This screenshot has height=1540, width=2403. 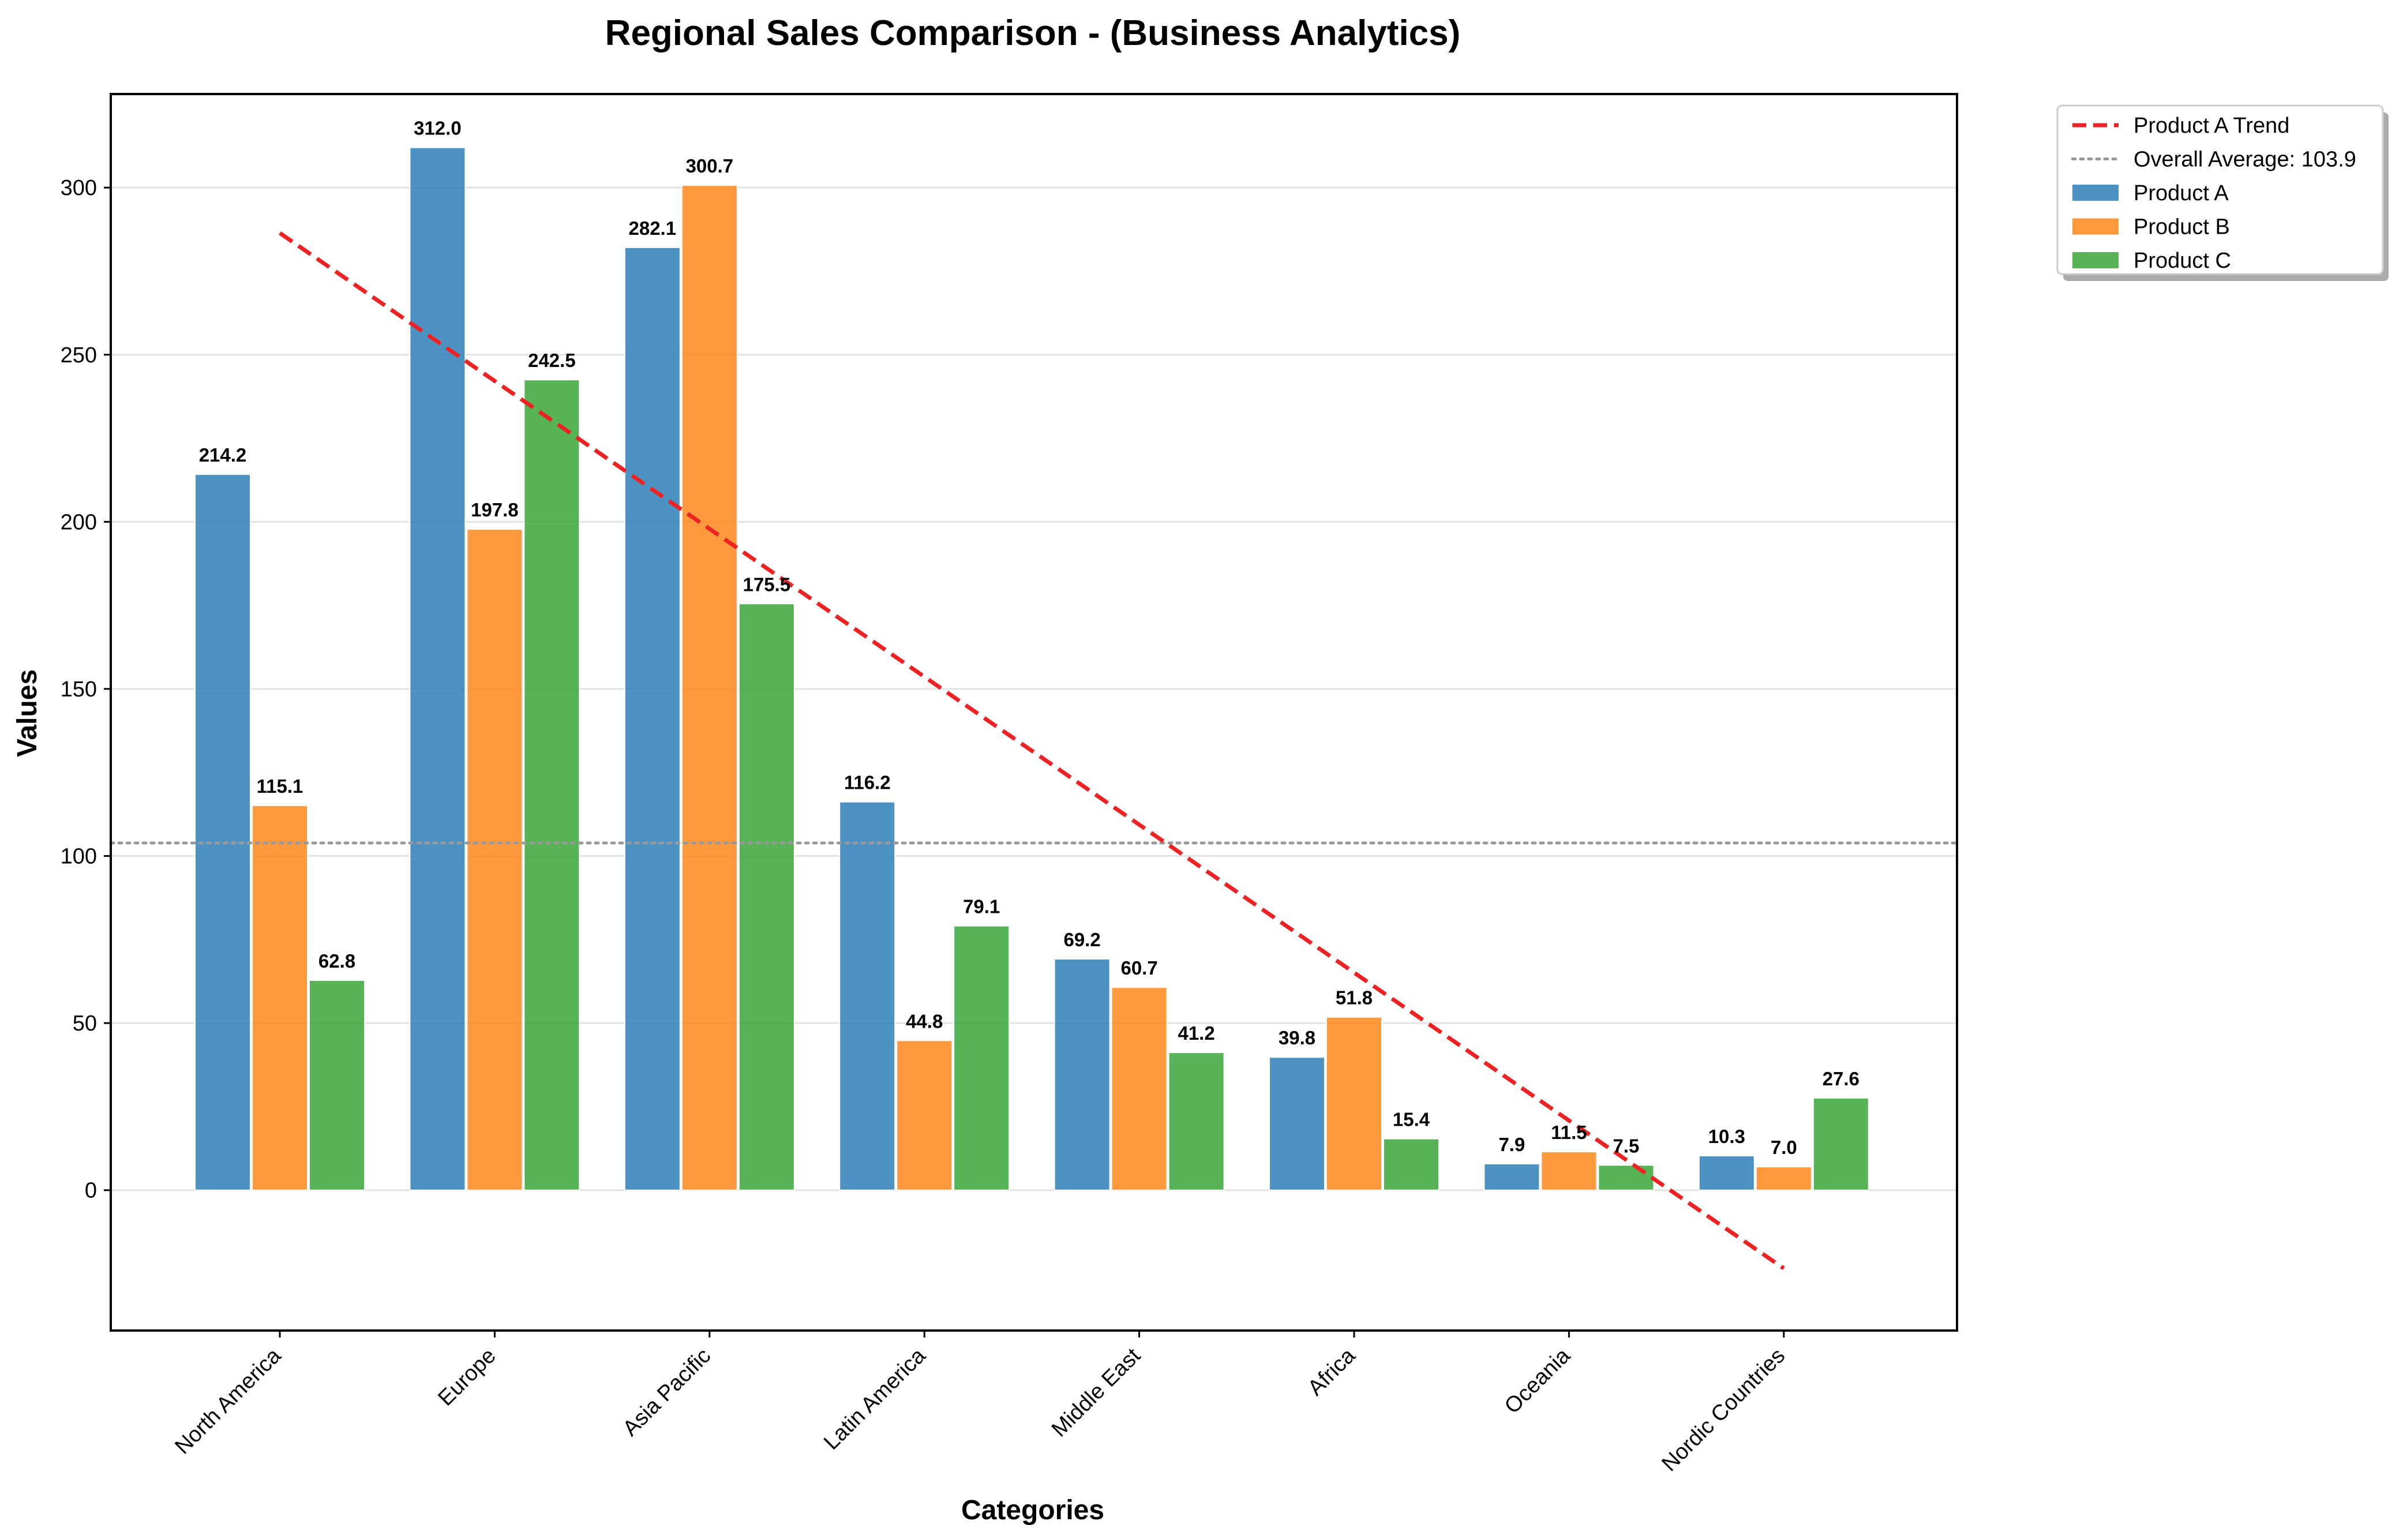 What do you see at coordinates (1726, 1136) in the screenshot?
I see `bar-value-label: 10.3` at bounding box center [1726, 1136].